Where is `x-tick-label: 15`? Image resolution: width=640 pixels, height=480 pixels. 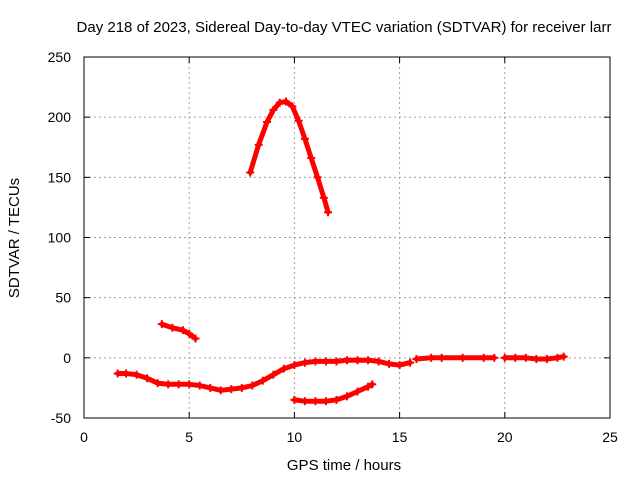
x-tick-label: 15 is located at coordinates (400, 437).